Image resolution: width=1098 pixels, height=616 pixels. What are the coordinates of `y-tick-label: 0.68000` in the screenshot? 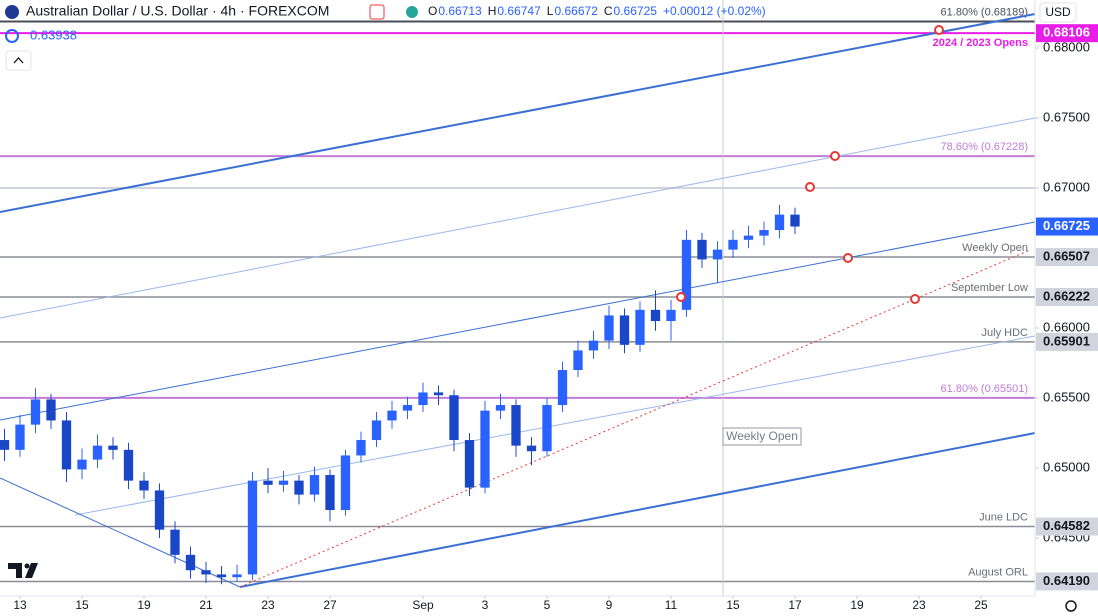 It's located at (1066, 46).